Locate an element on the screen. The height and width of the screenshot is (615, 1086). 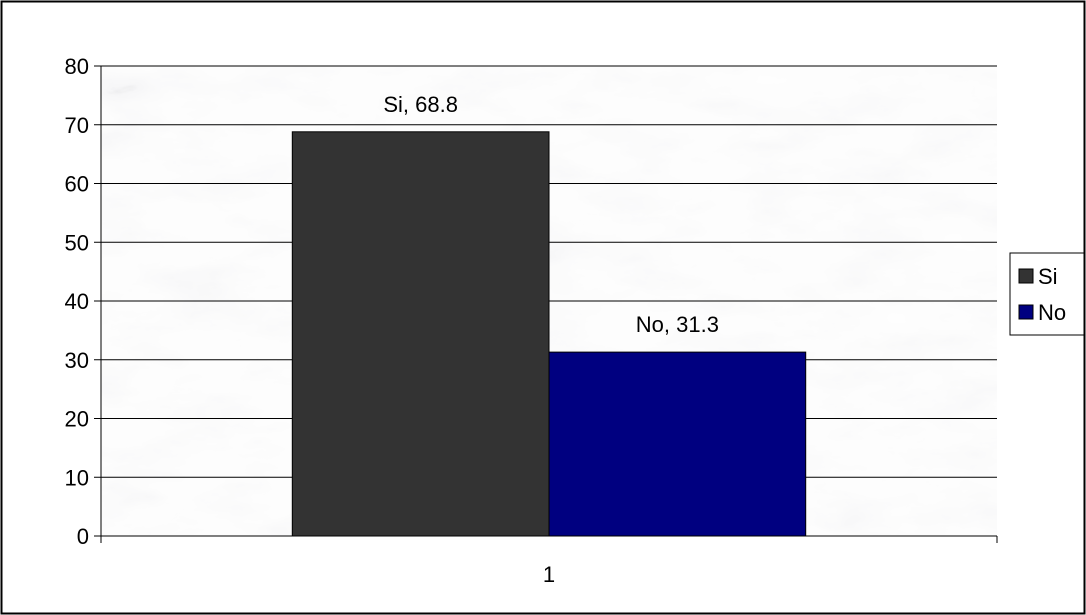
legend: Si No is located at coordinates (1047, 294).